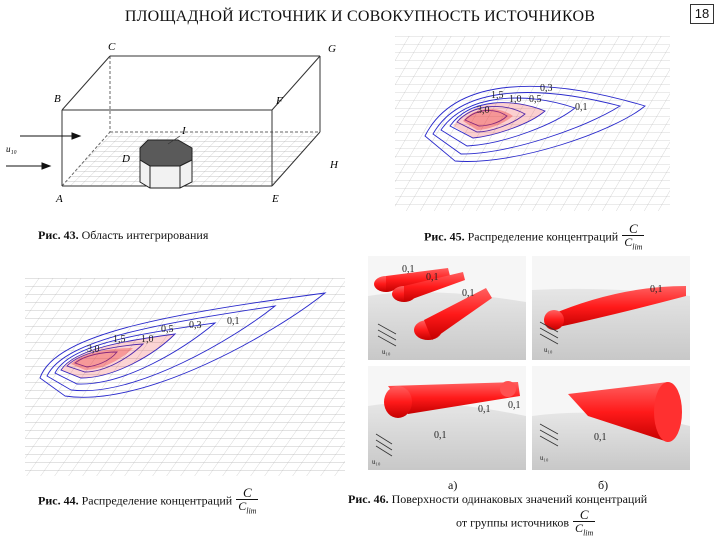 This screenshot has height=540, width=720. I want to click on fig45-contour-plot: 3,0 1,5 1,0 0,5 0,3 0,1, so click(532, 123).